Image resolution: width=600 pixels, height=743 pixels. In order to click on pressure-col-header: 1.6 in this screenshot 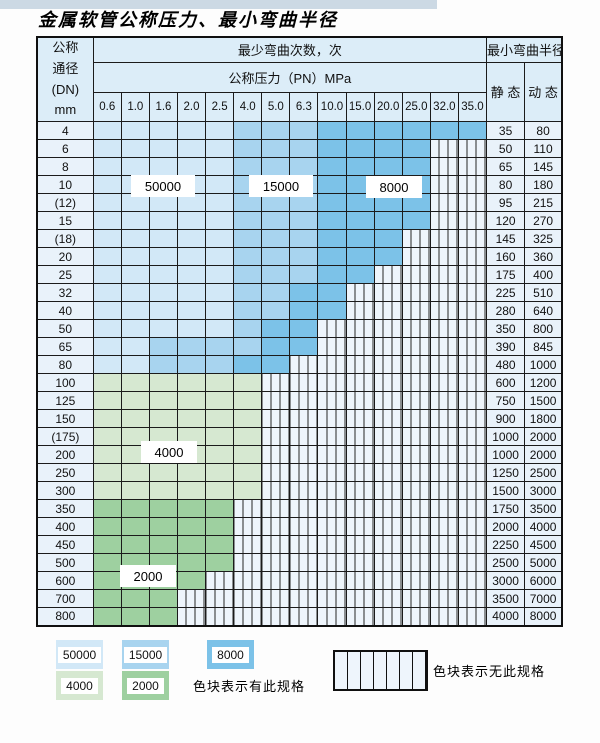, I will do `click(163, 107)`.